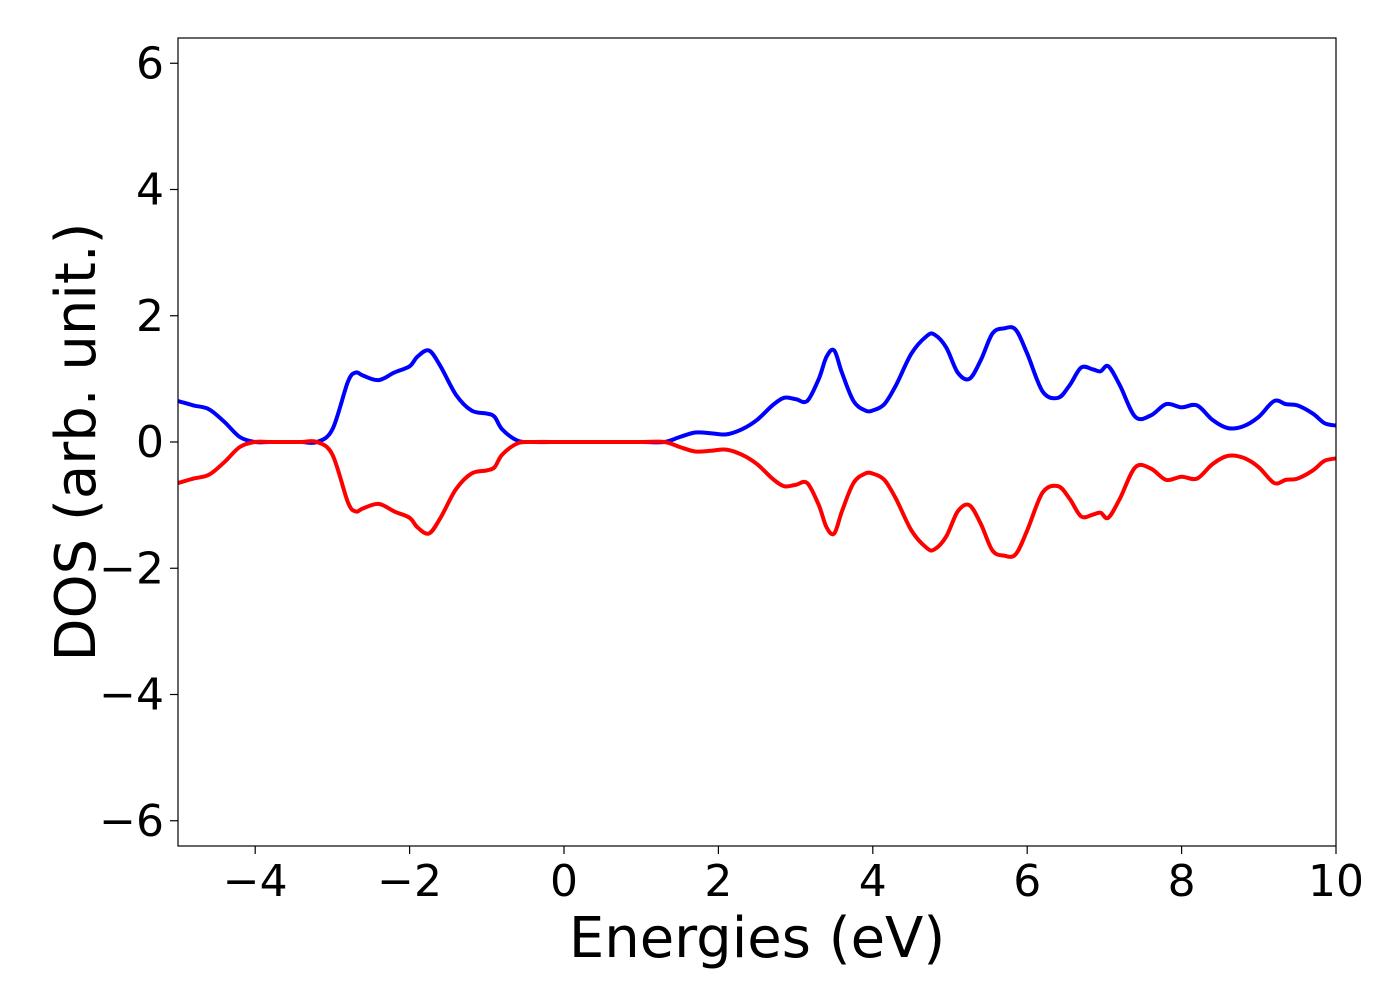  I want to click on x-tick-label: 4, so click(873, 881).